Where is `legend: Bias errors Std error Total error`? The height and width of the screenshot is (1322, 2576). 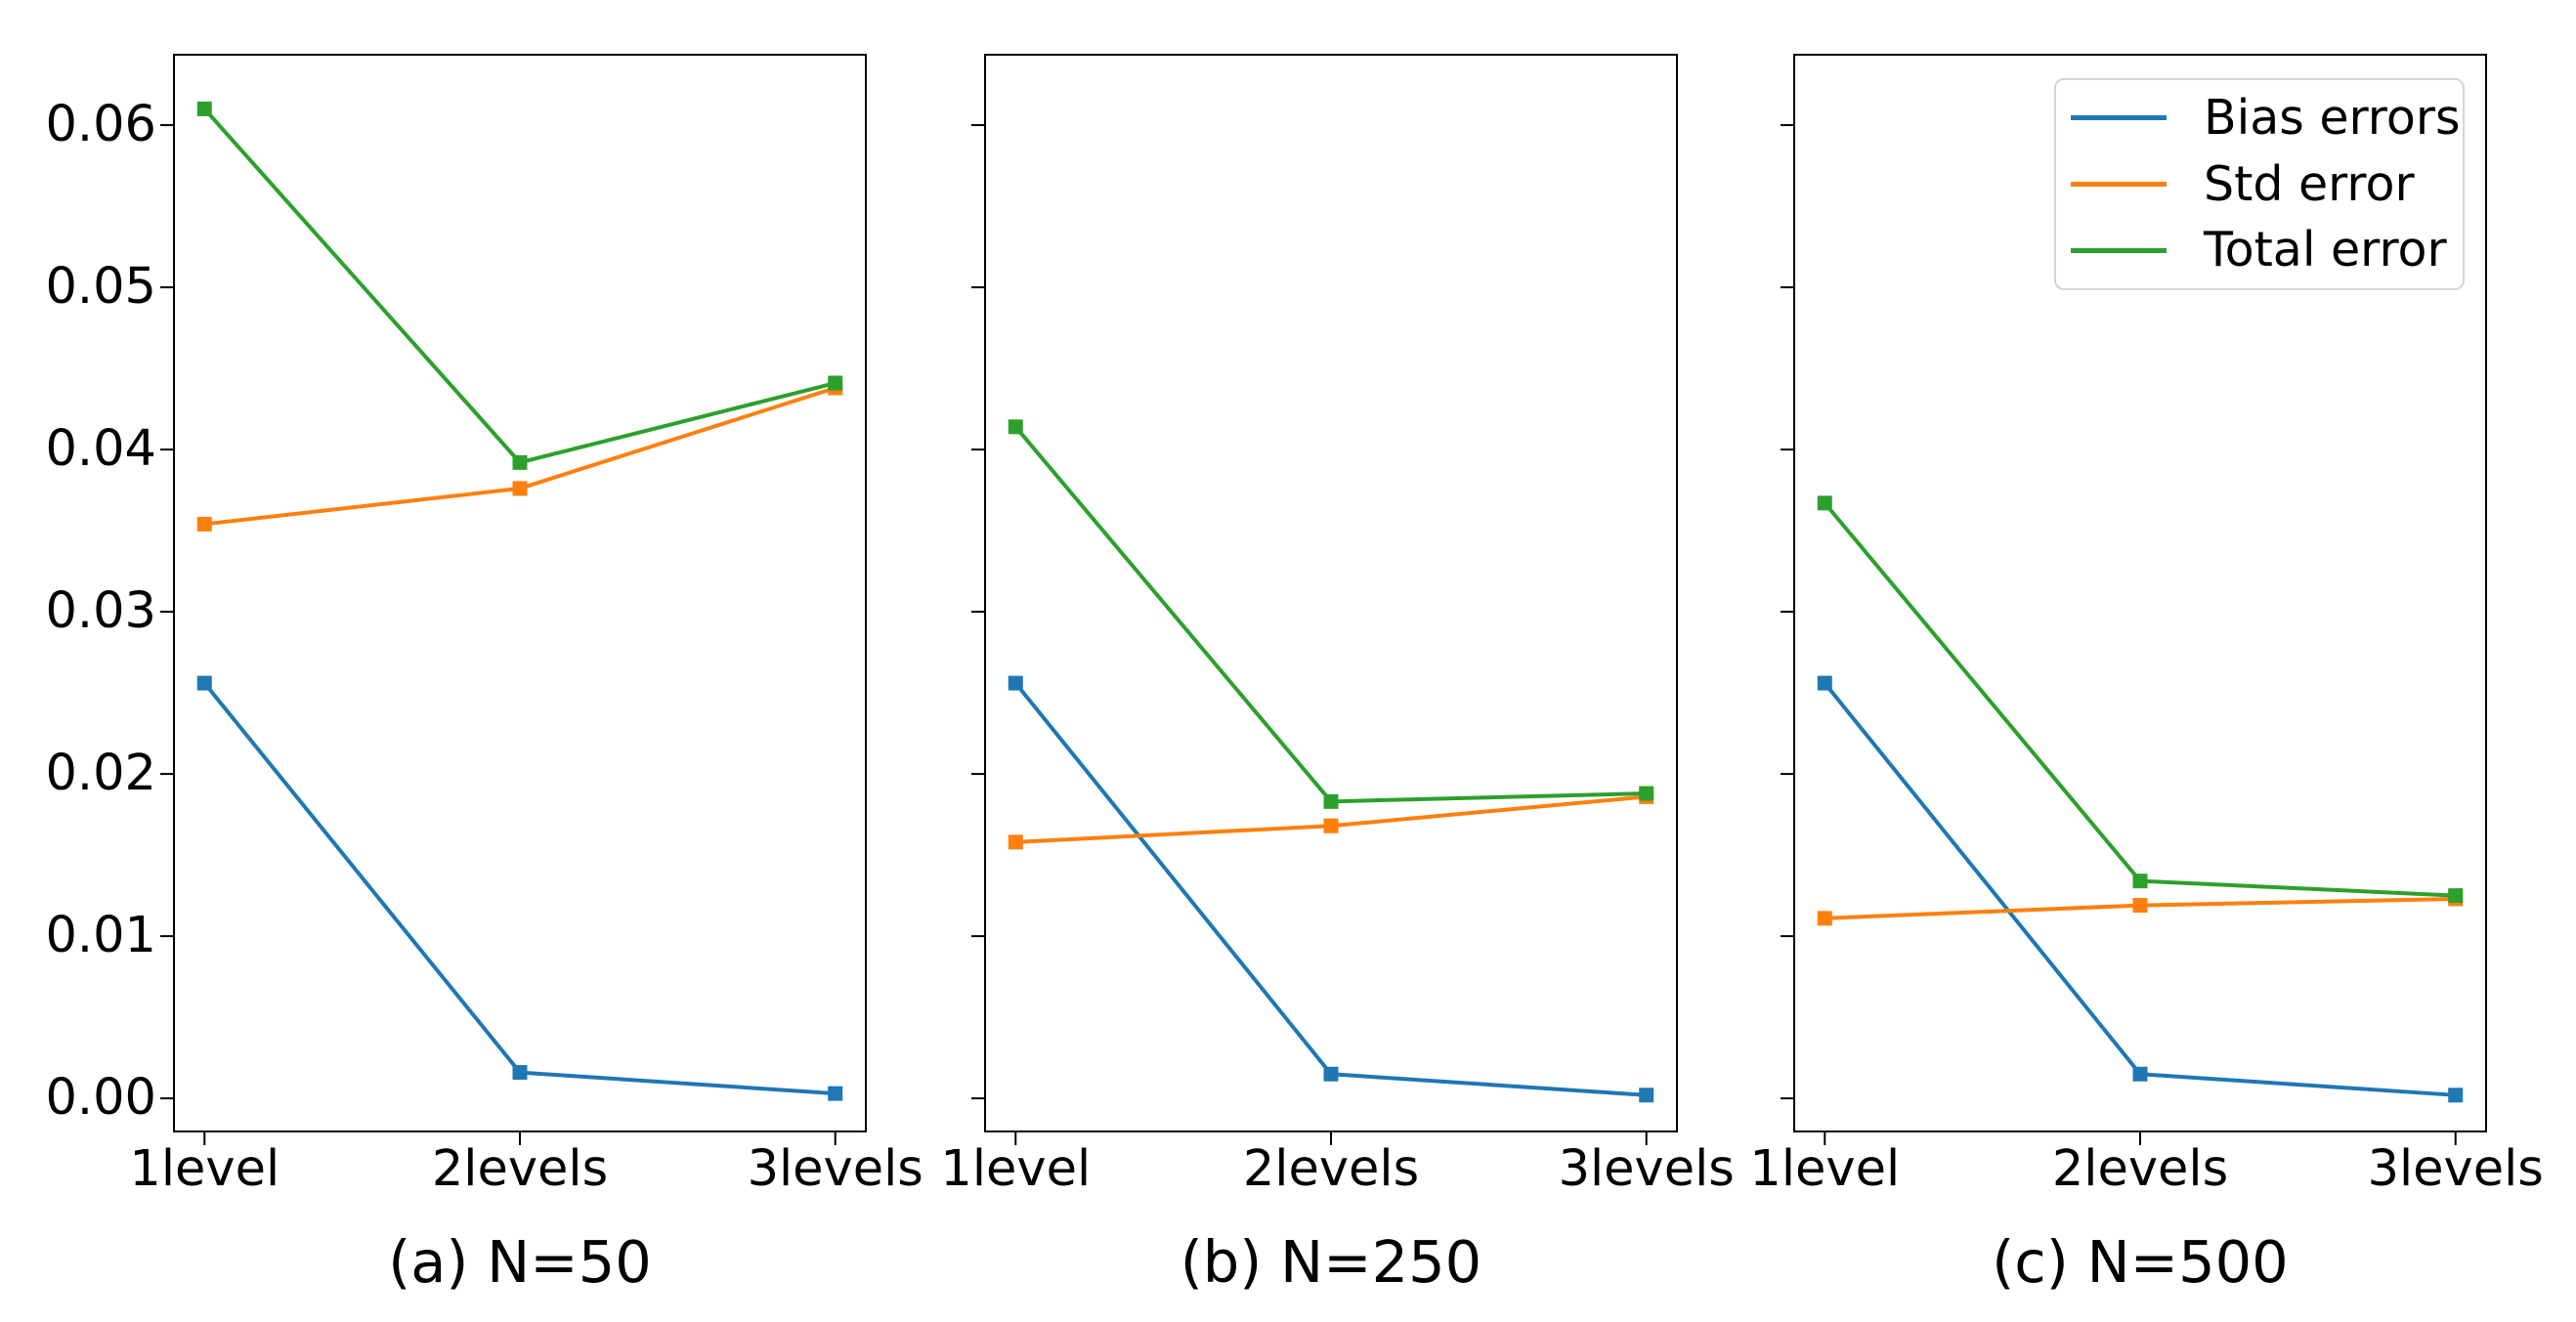 legend: Bias errors Std error Total error is located at coordinates (2259, 184).